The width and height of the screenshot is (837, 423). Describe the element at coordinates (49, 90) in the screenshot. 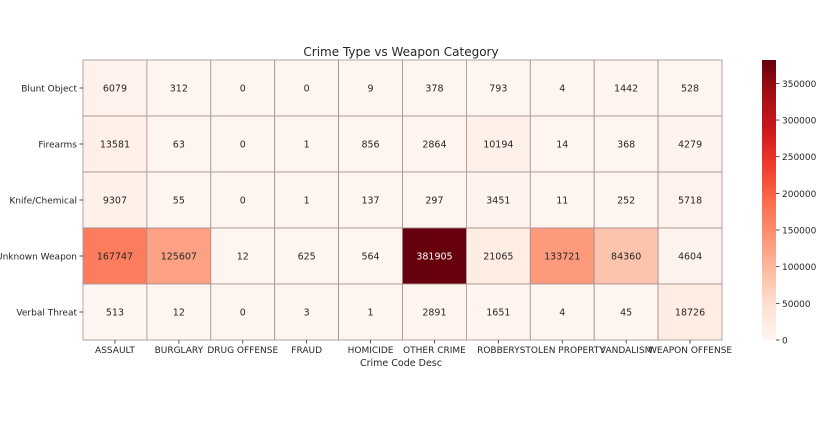

I see `y-tick-label-blunt-object: Blunt Object` at that location.